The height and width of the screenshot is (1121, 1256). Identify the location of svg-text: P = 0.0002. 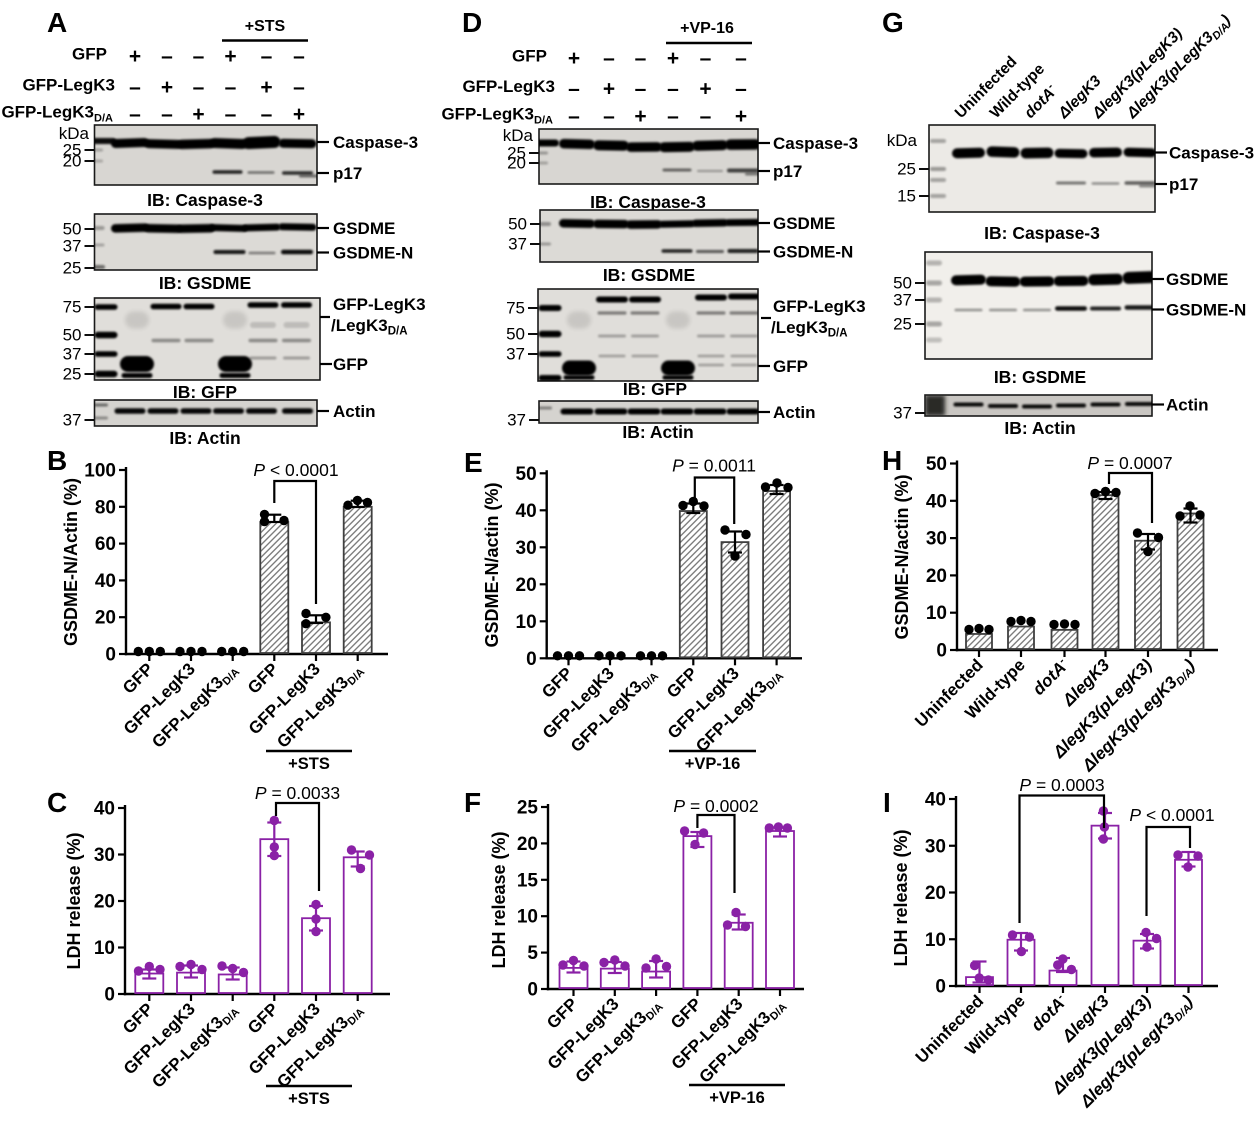
(715, 806).